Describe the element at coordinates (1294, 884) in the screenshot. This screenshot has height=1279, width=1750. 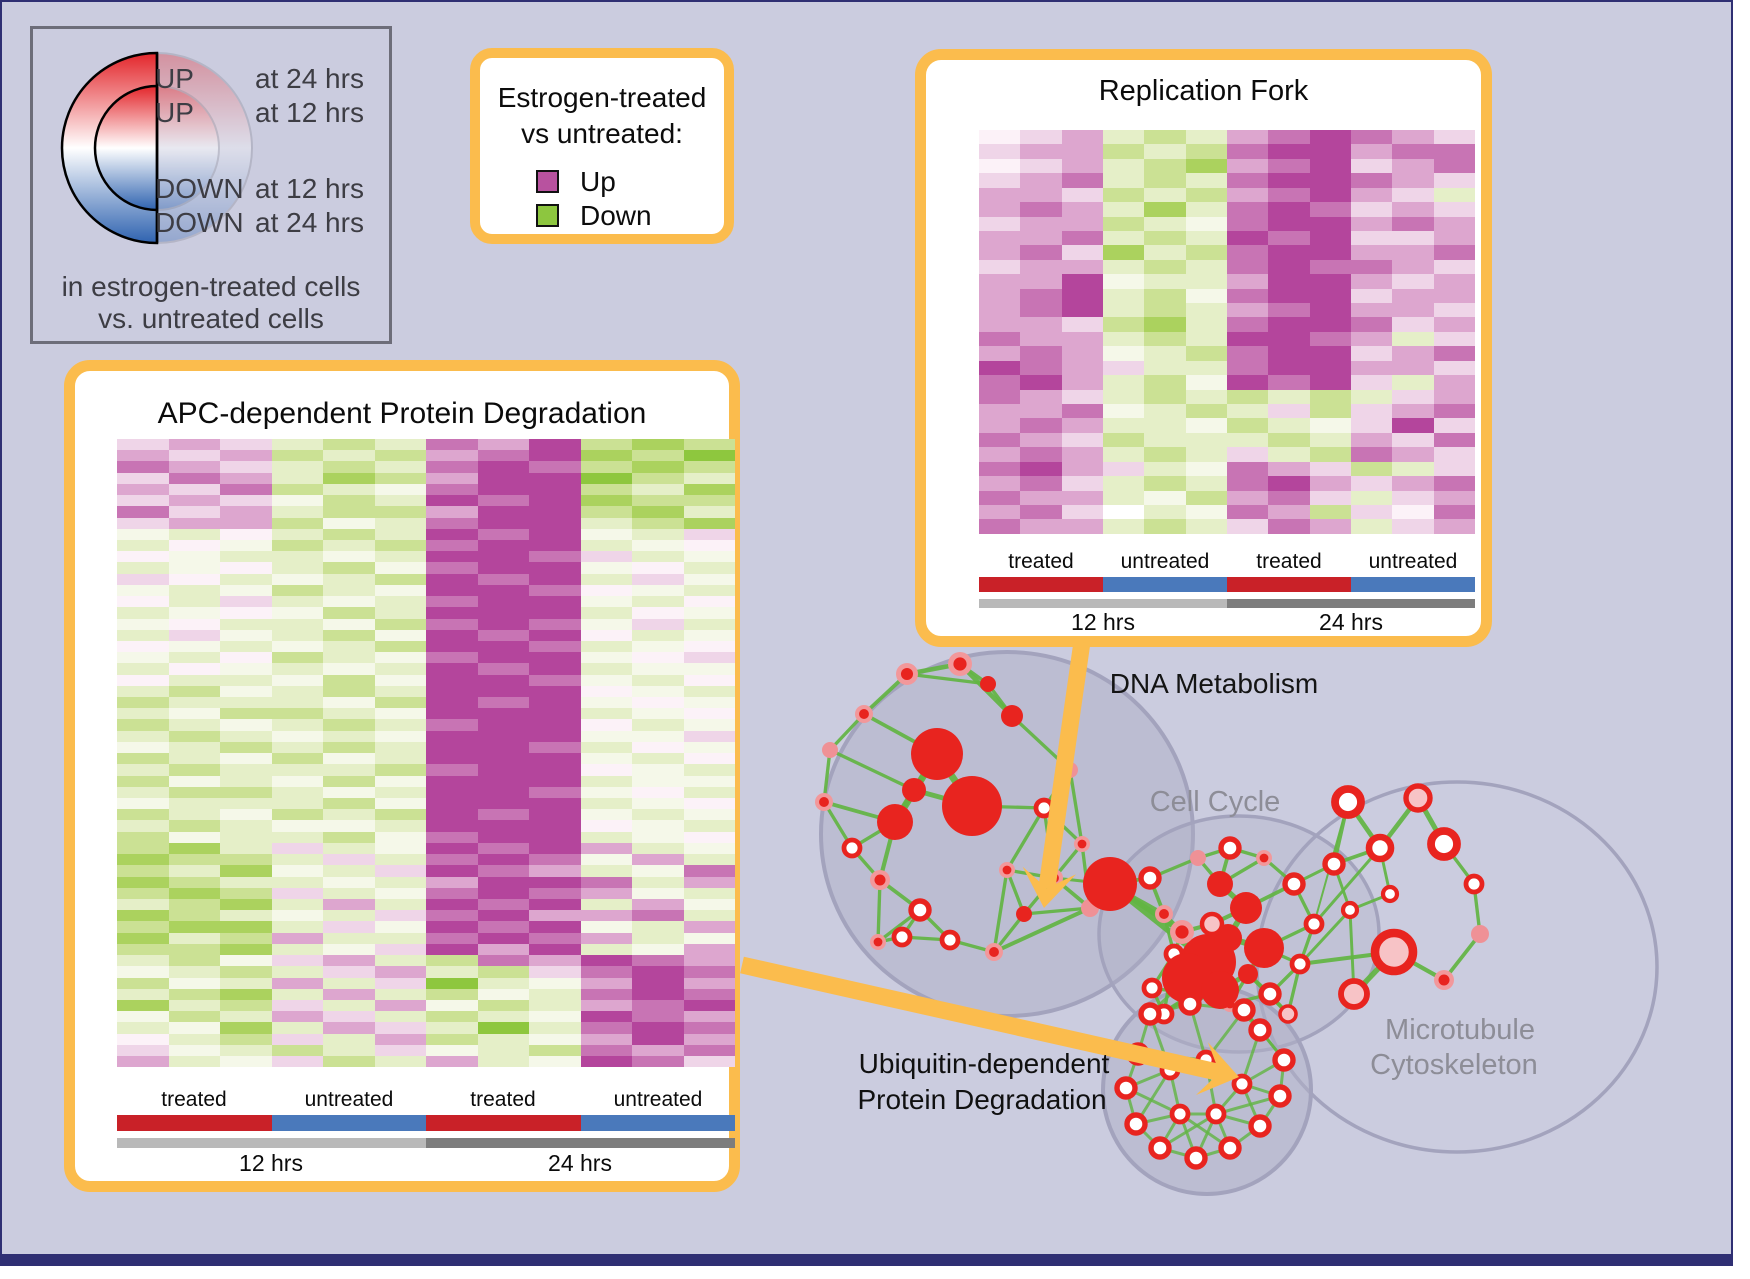
I see `node-ring-white` at that location.